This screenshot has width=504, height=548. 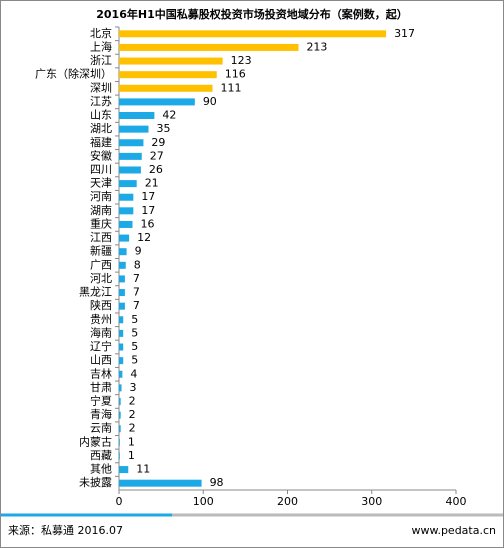 I want to click on y-tick-label: 四川, so click(x=101, y=169).